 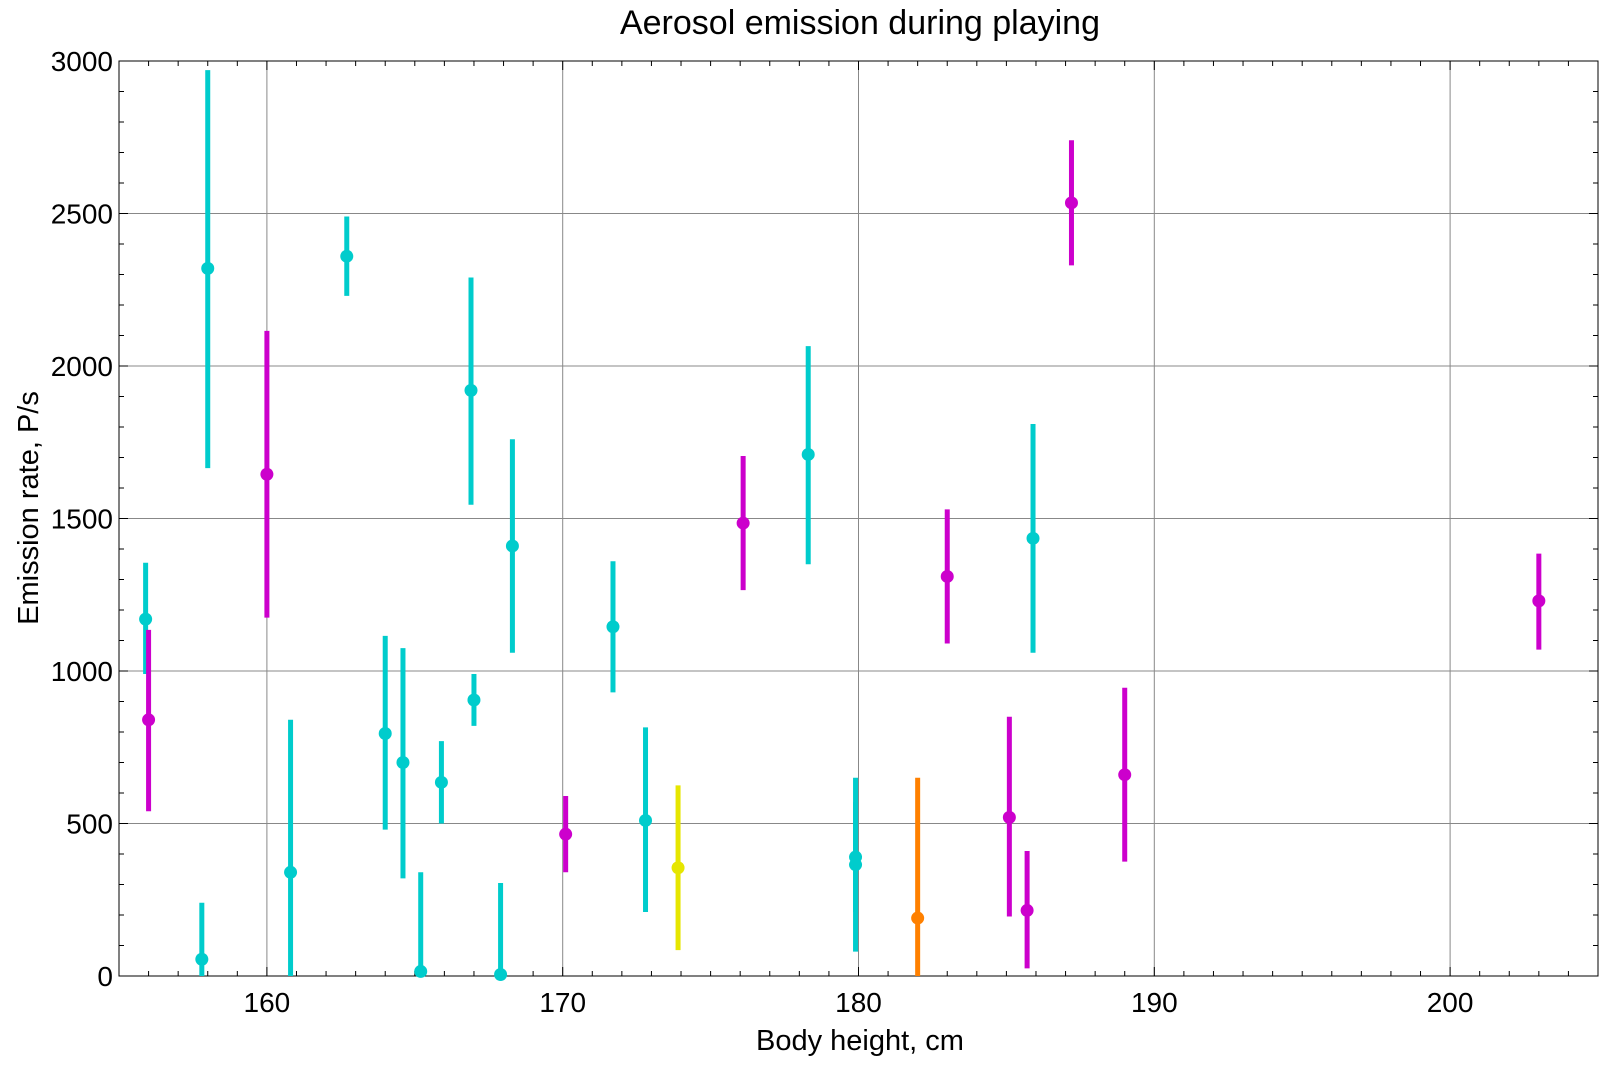 I want to click on y-tick-label: 1500, so click(x=82, y=519).